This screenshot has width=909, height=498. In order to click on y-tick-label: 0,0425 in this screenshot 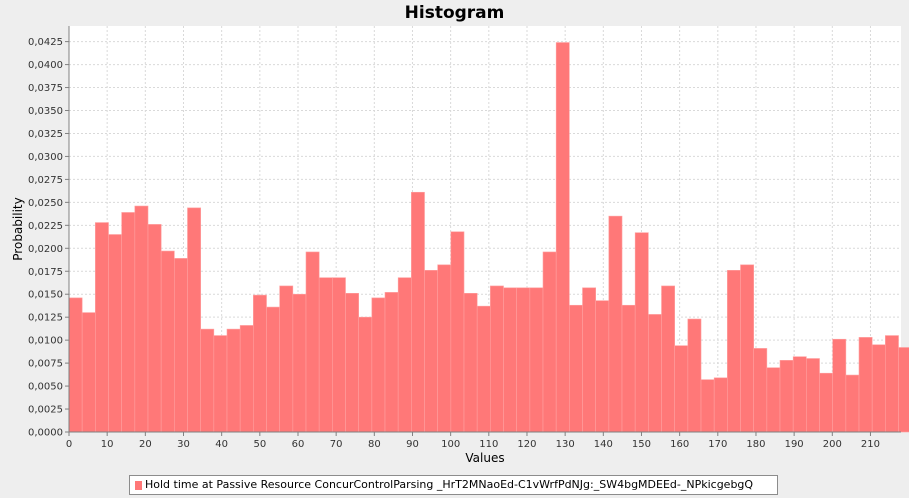, I will do `click(45, 42)`.